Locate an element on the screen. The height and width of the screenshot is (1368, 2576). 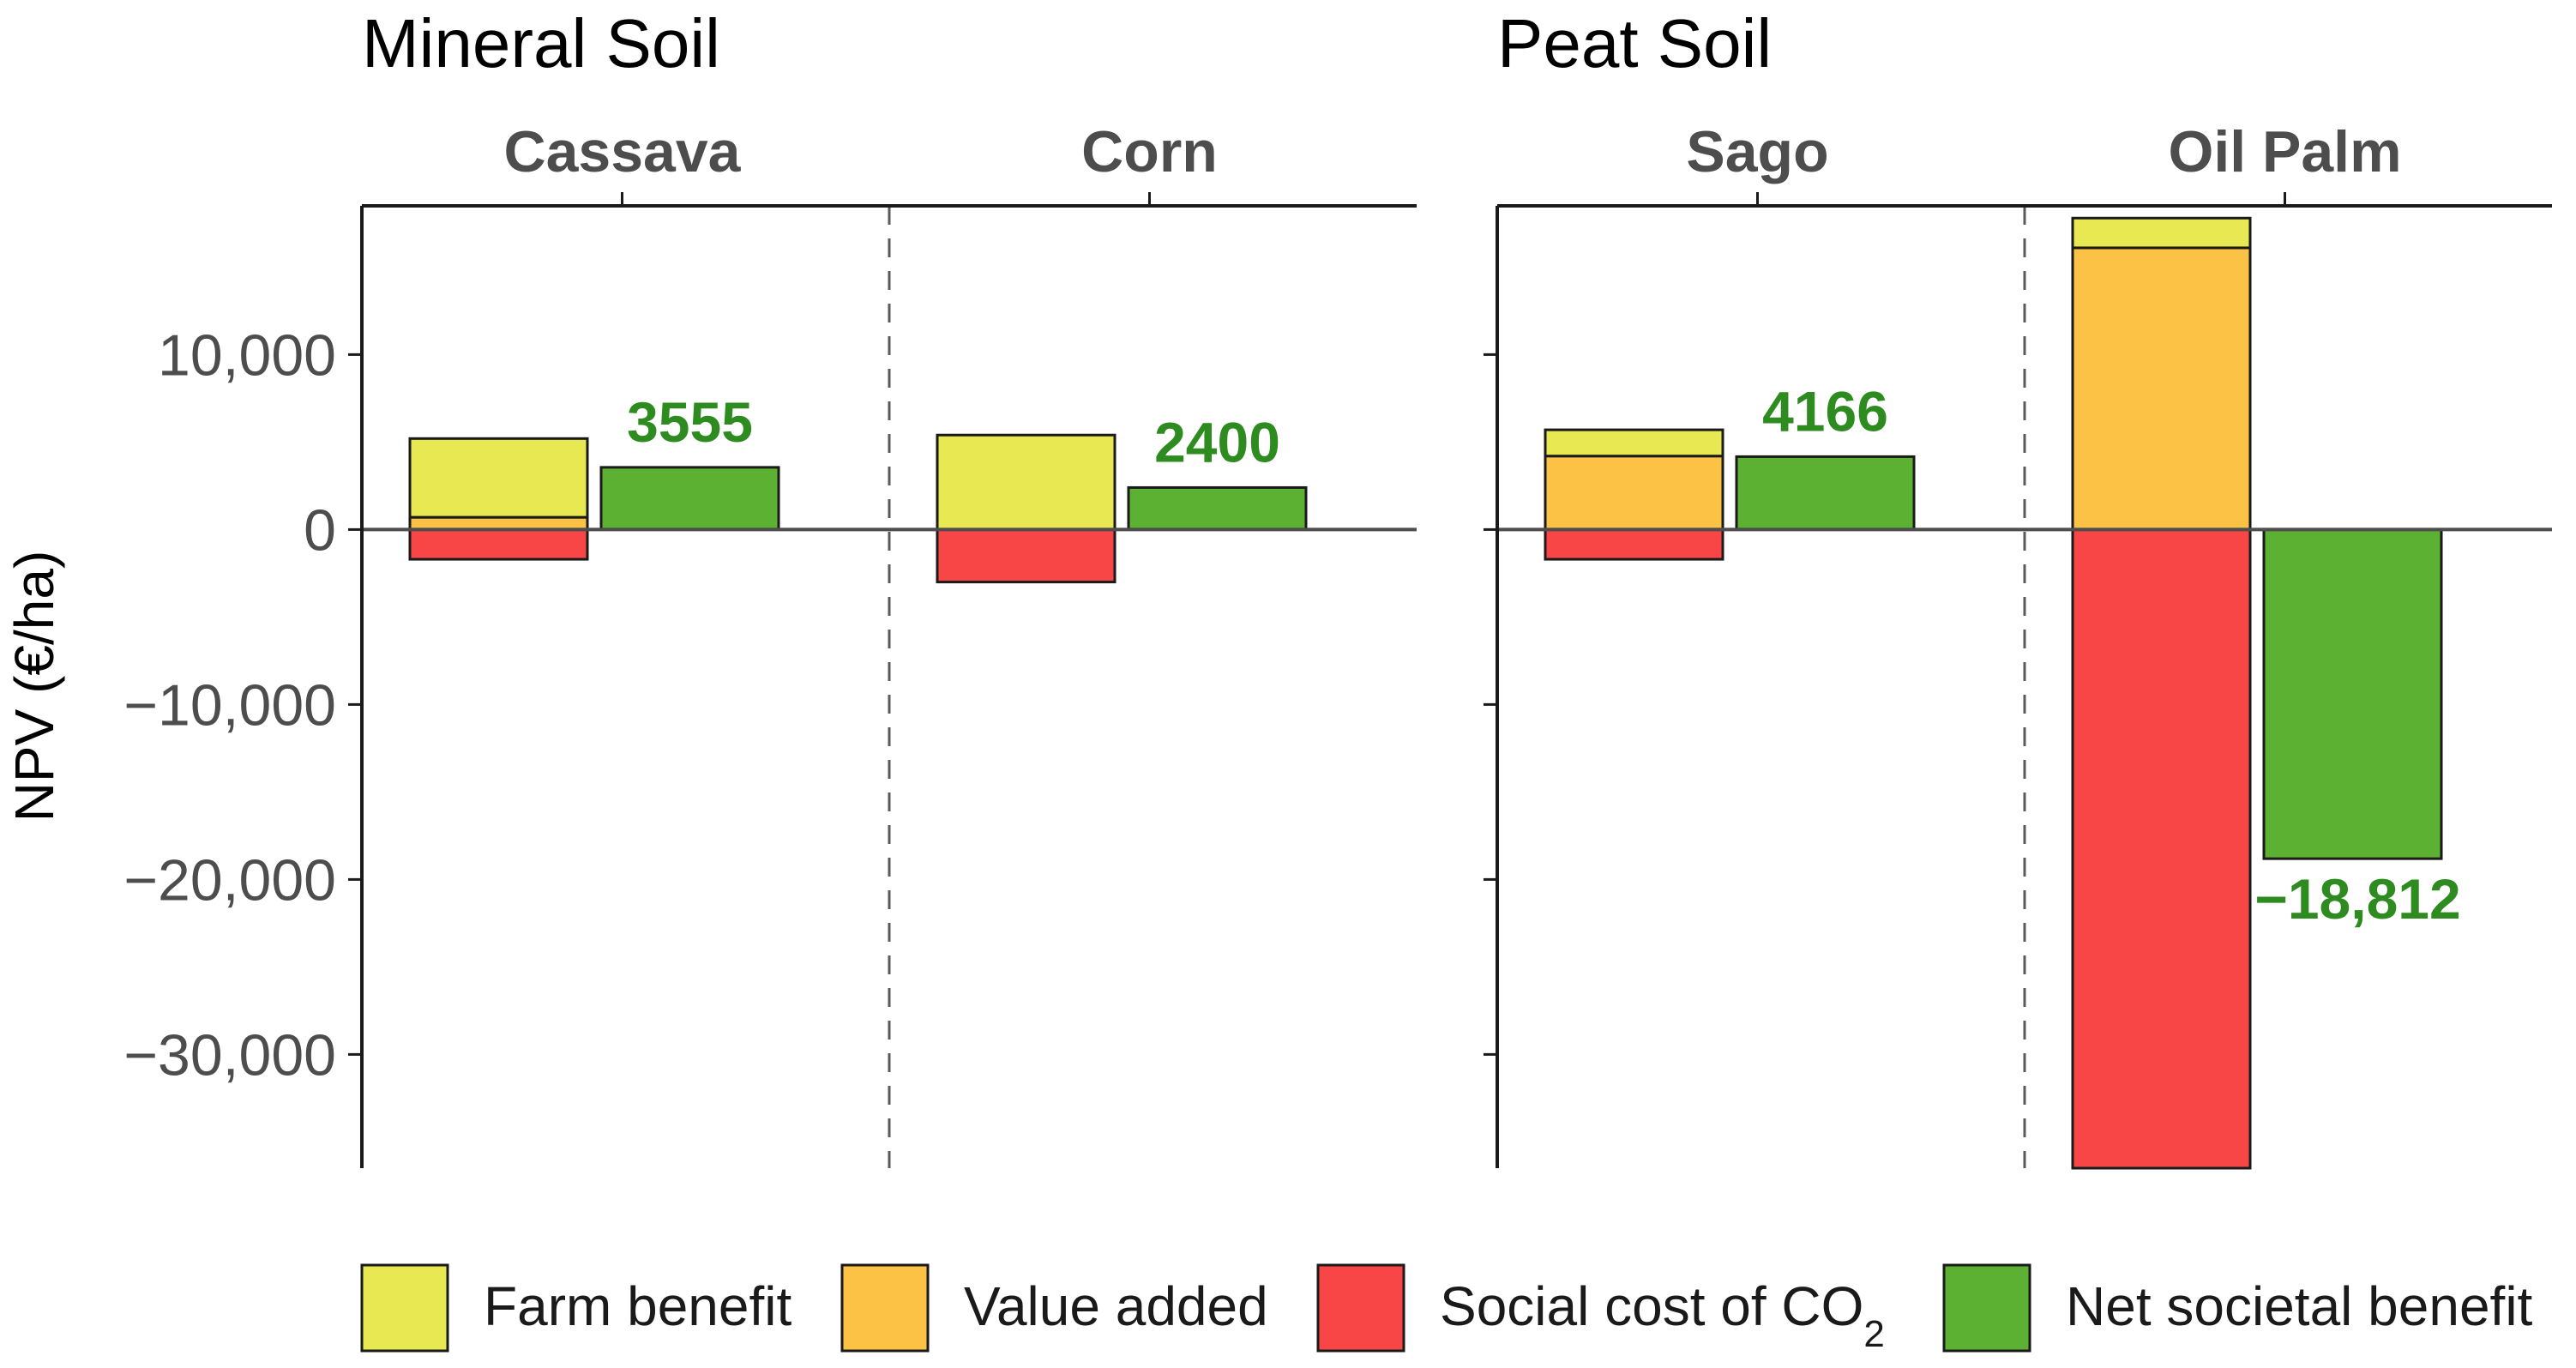
net-benefit-value-label: −18,812 is located at coordinates (2357, 899).